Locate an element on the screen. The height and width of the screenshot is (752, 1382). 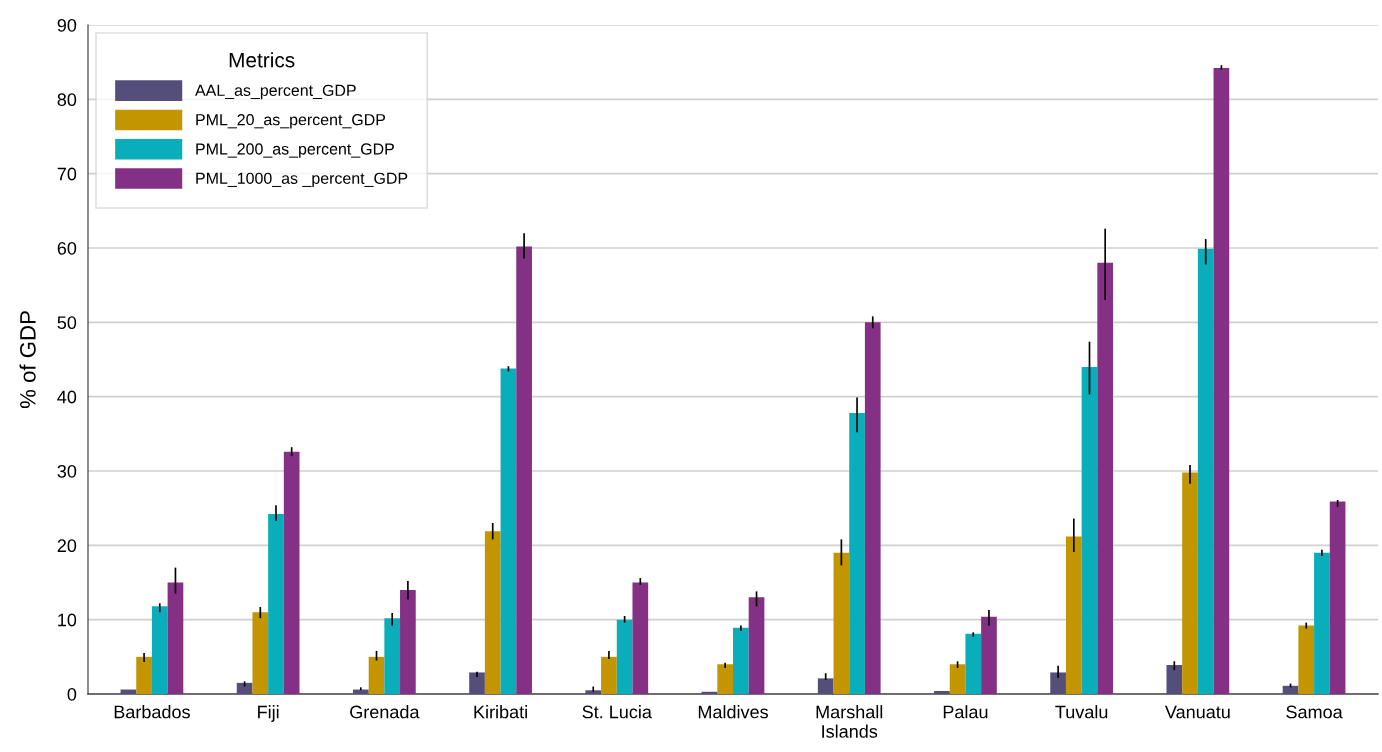
y-axis-title: % of GDP is located at coordinates (27, 360).